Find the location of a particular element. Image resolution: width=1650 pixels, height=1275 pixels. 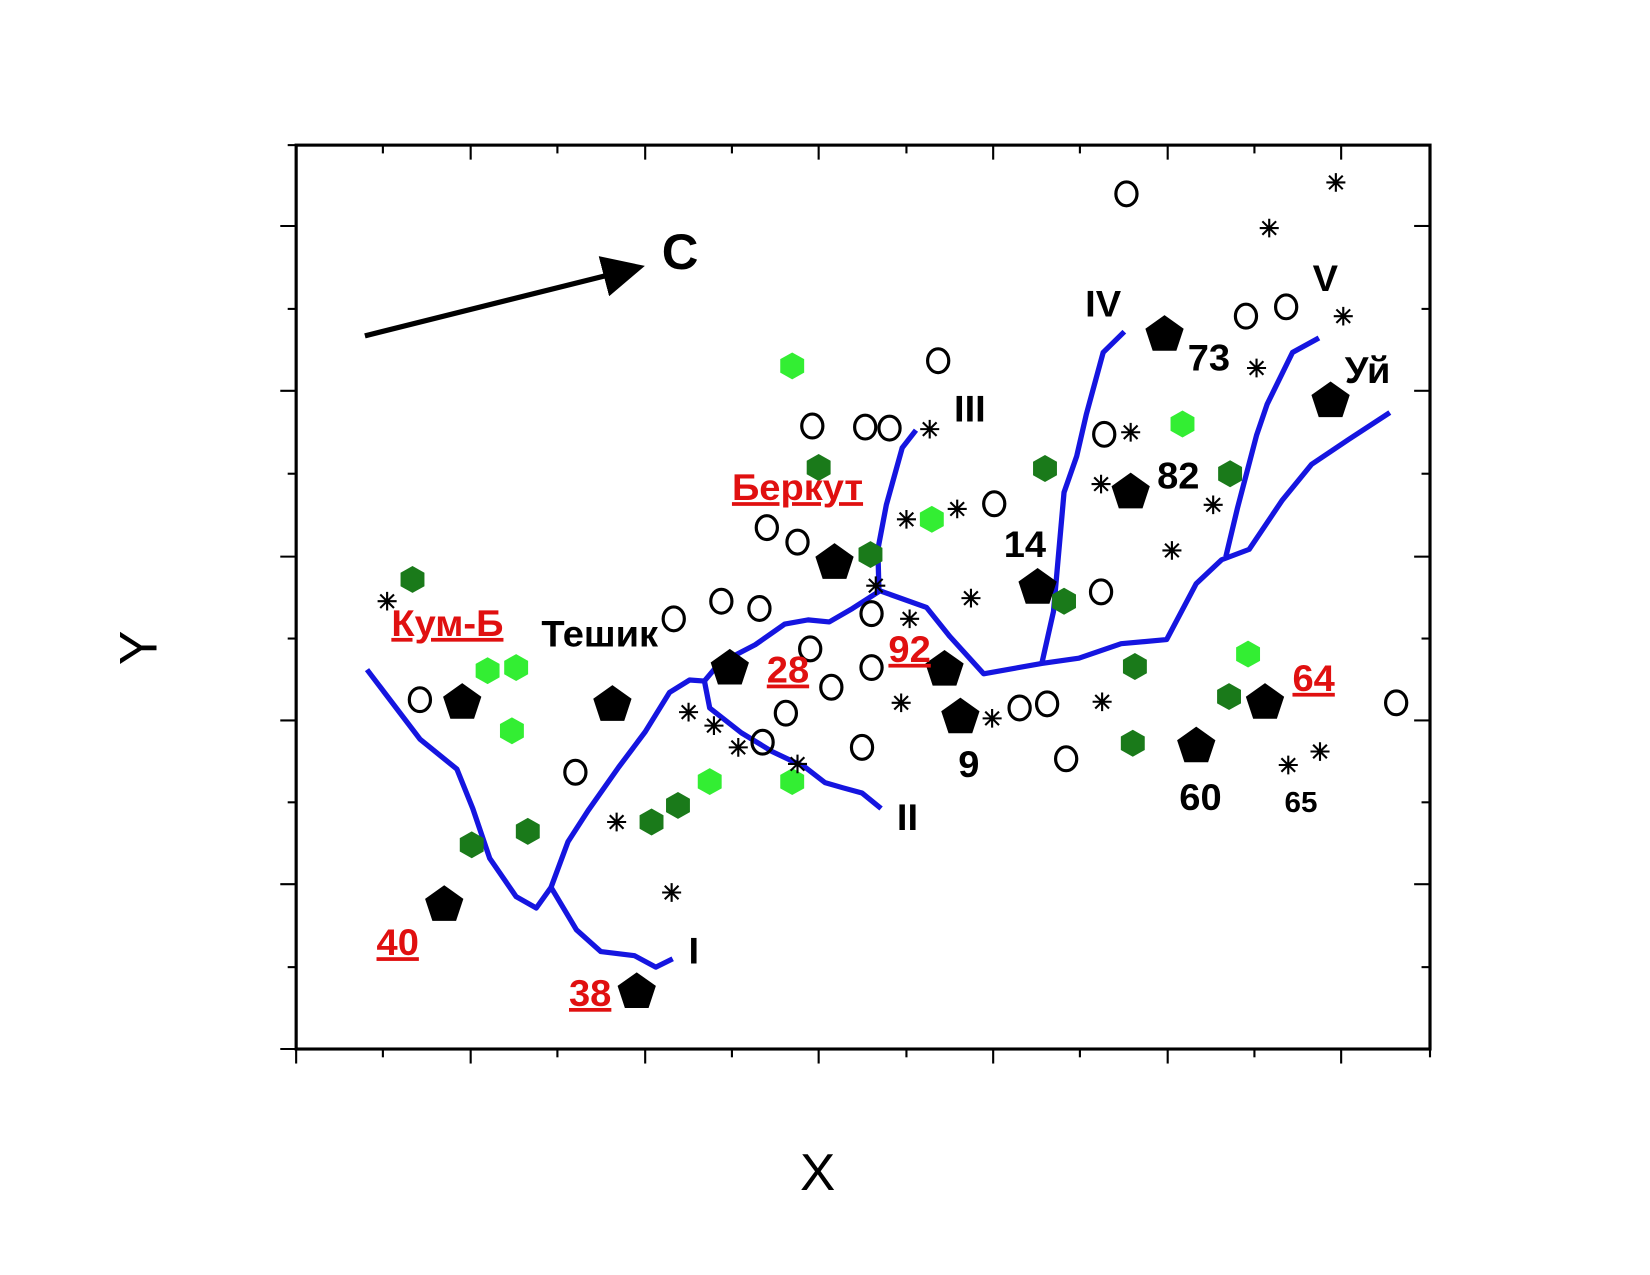

fault-label: IV is located at coordinates (1103, 304).